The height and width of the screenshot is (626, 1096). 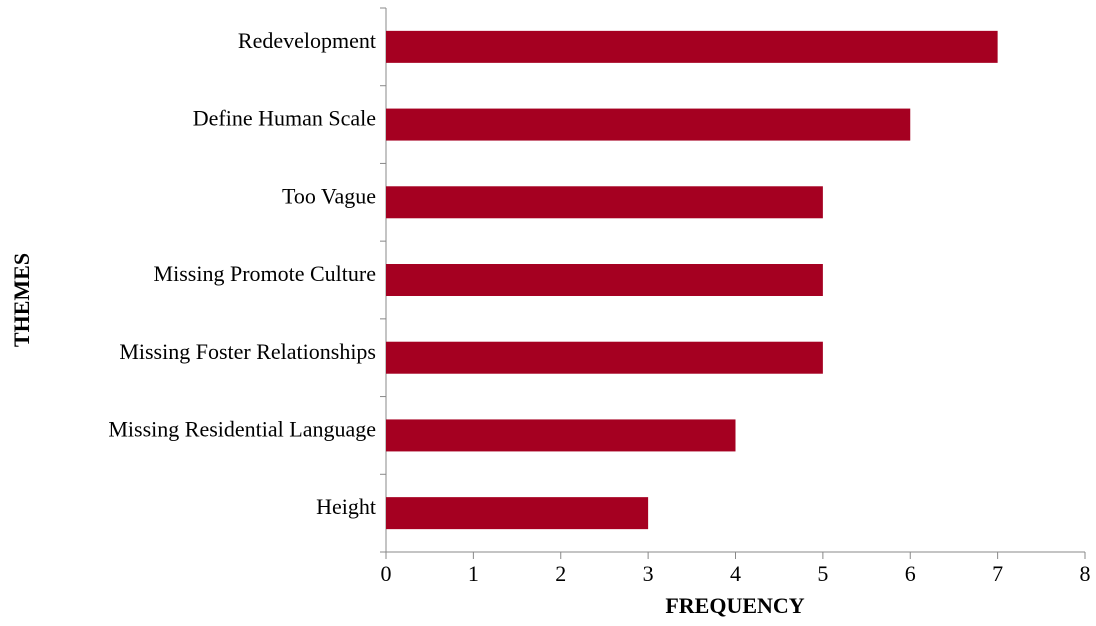 I want to click on x-tick-label: 4, so click(x=735, y=573).